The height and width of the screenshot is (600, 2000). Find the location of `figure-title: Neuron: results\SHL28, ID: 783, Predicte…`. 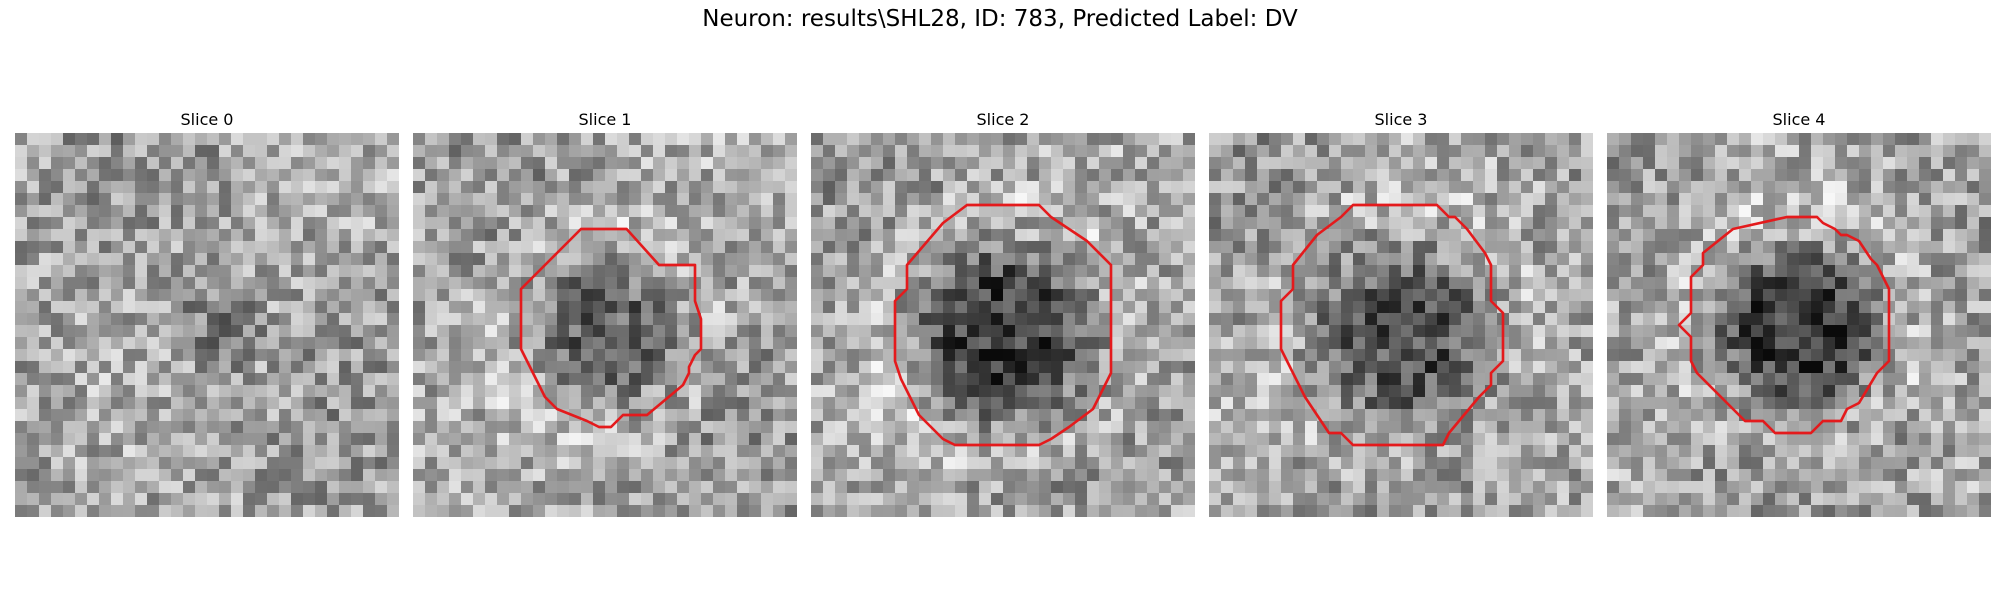

figure-title: Neuron: results\SHL28, ID: 783, Predicte… is located at coordinates (1000, 19).